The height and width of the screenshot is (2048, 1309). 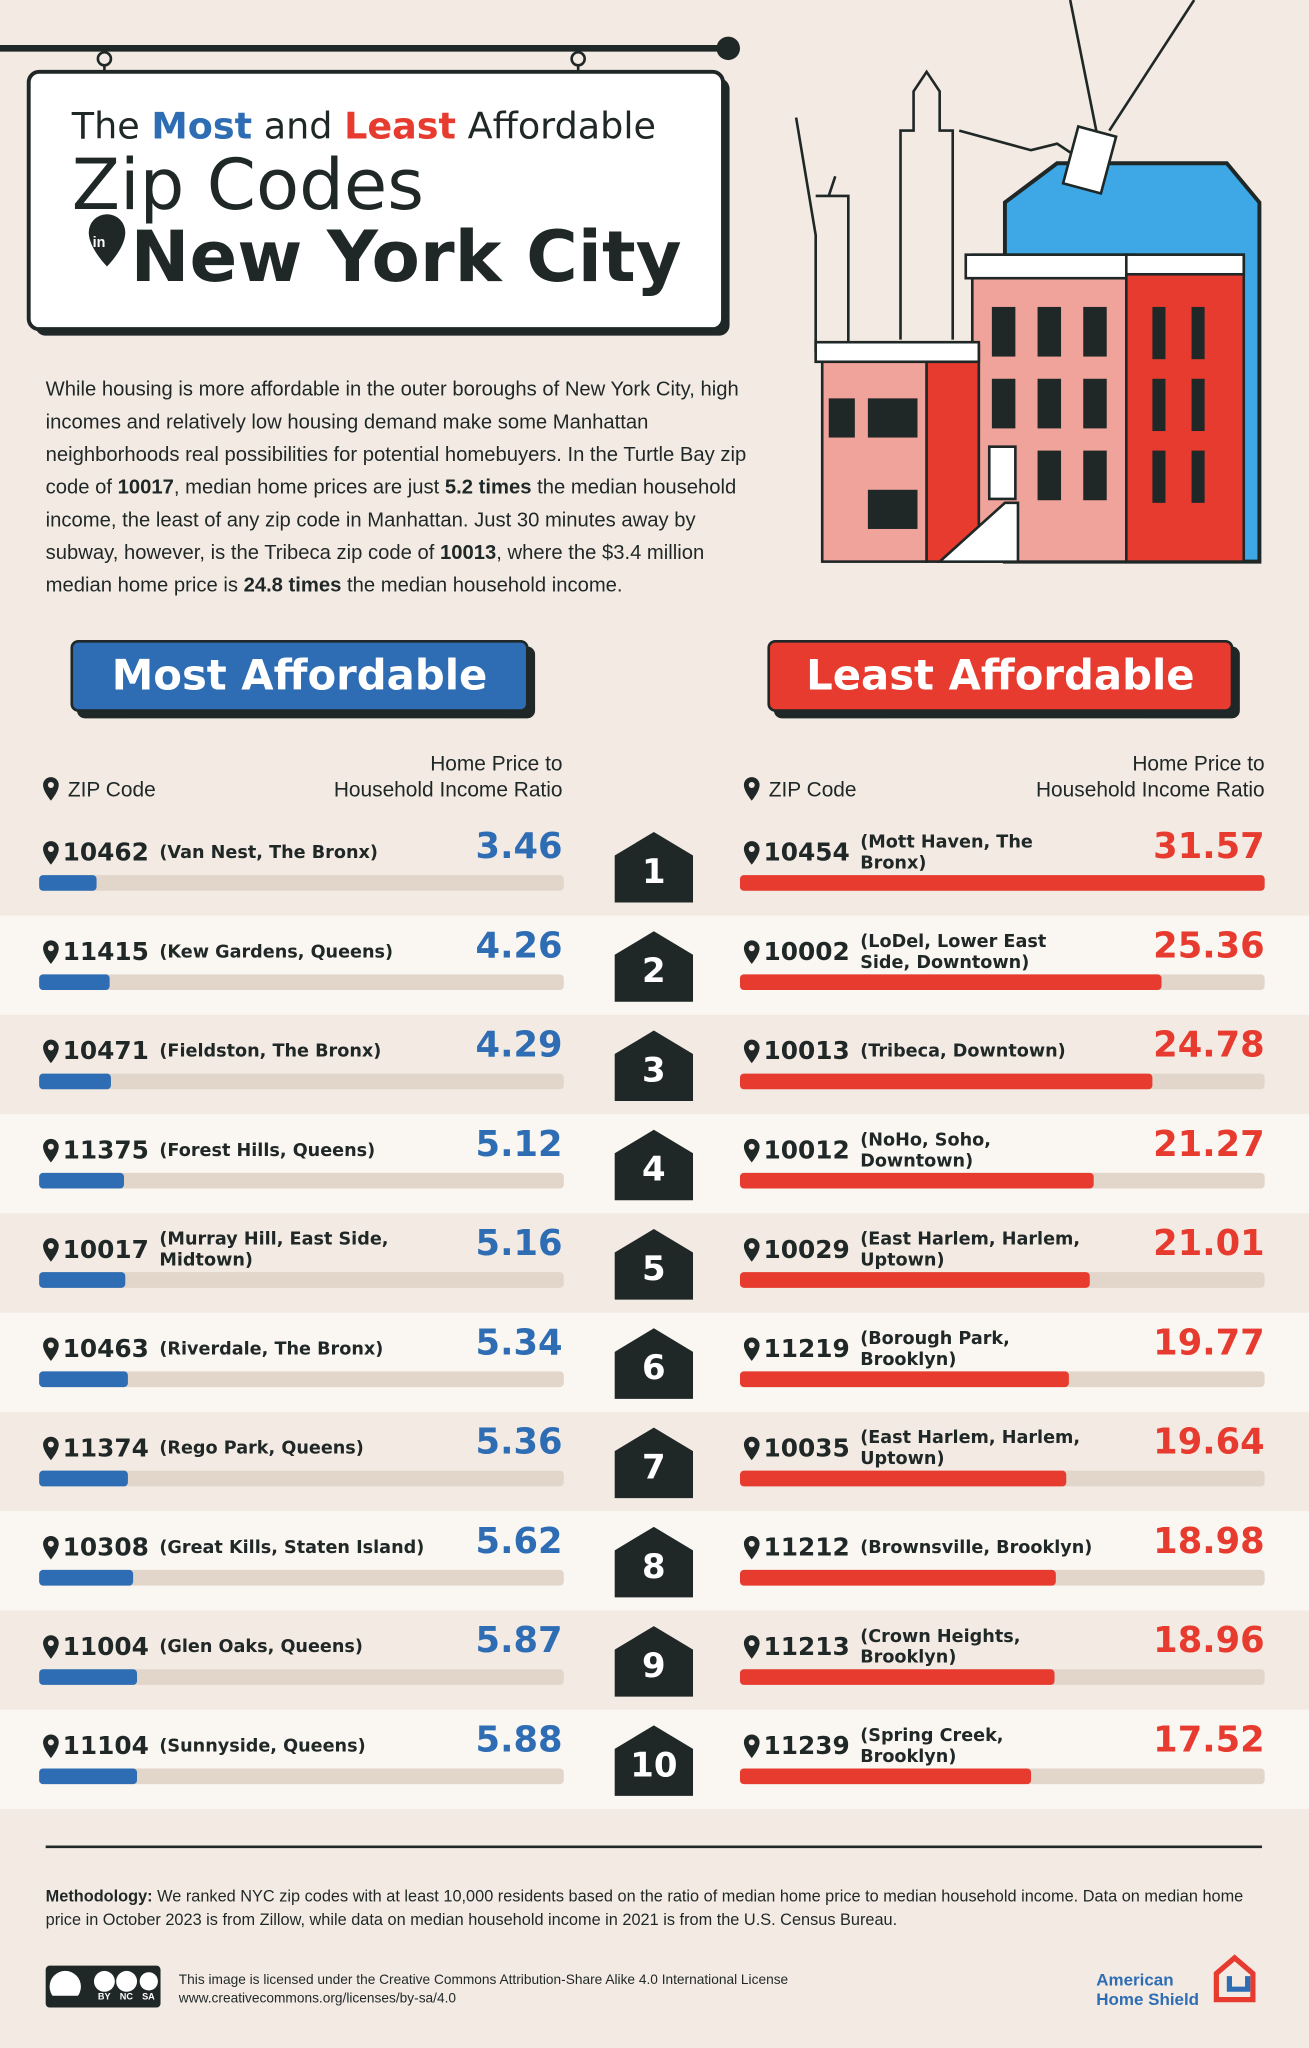 What do you see at coordinates (274, 1250) in the screenshot?
I see `area-name: (Murray Hill, East Side, Midtown)` at bounding box center [274, 1250].